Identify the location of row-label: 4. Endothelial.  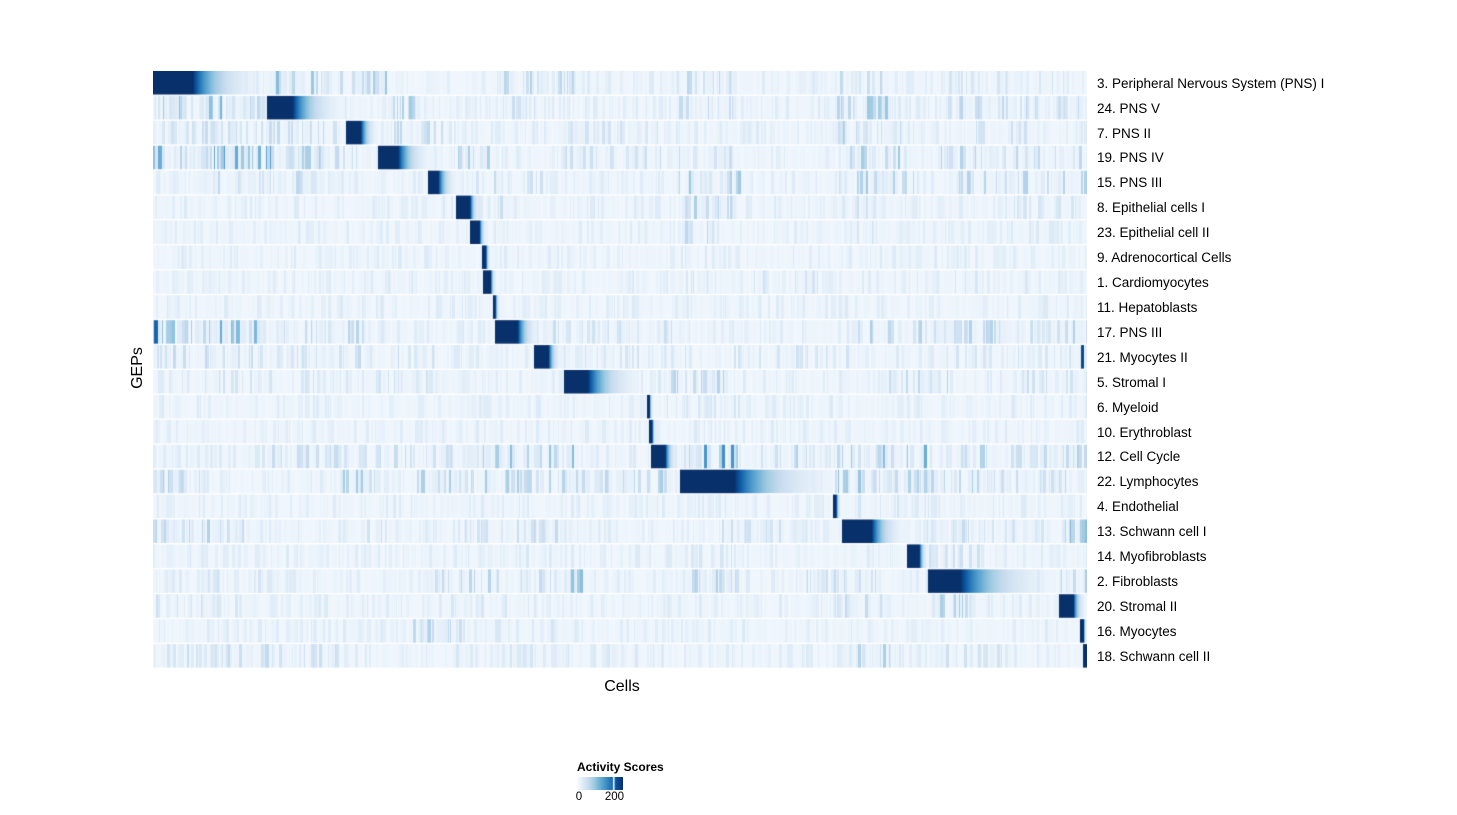
(1138, 507).